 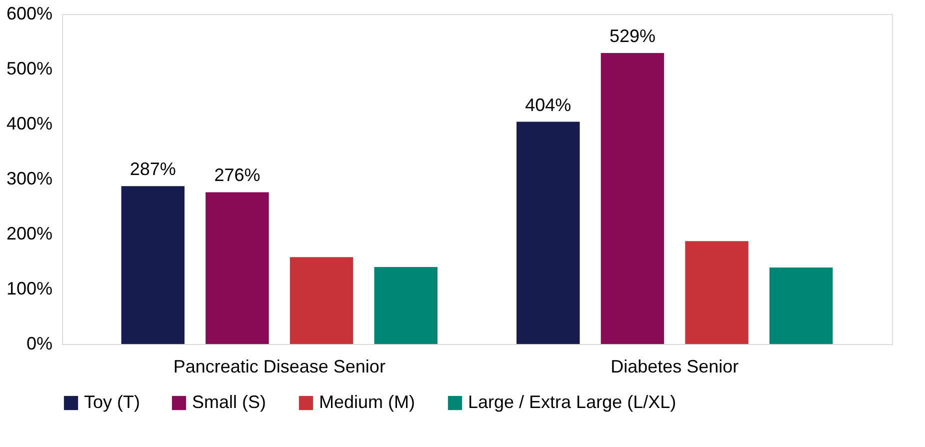 What do you see at coordinates (229, 402) in the screenshot?
I see `legend-label: Small (S)` at bounding box center [229, 402].